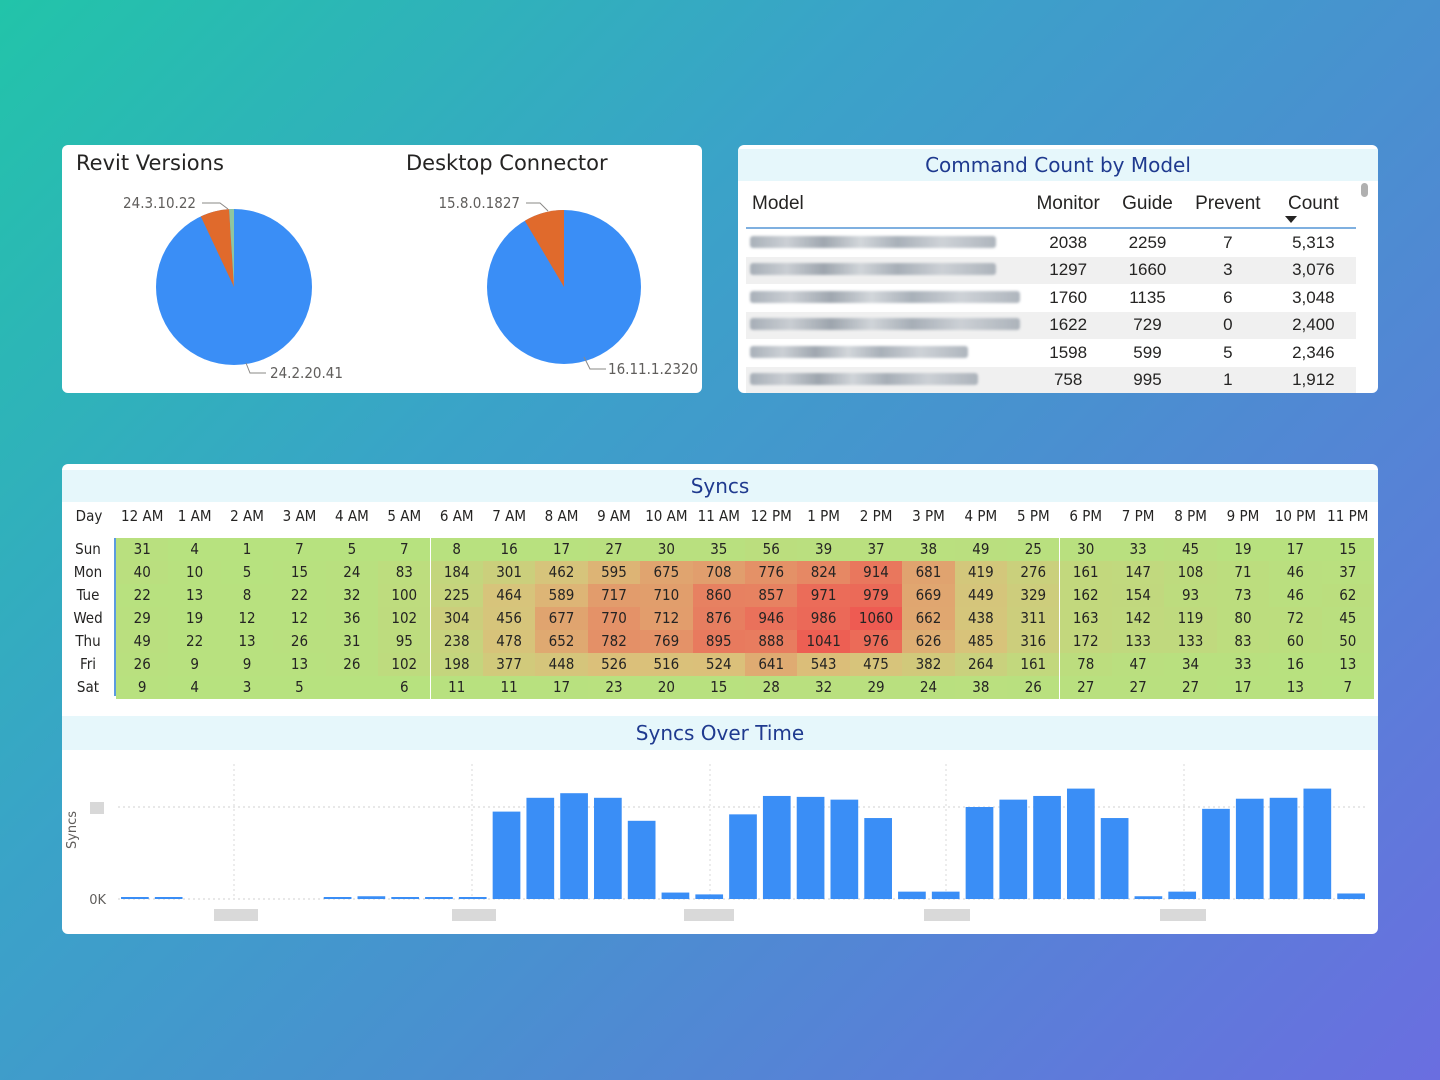 This screenshot has width=1440, height=1080. I want to click on heatmap-cell: 108, so click(1190, 572).